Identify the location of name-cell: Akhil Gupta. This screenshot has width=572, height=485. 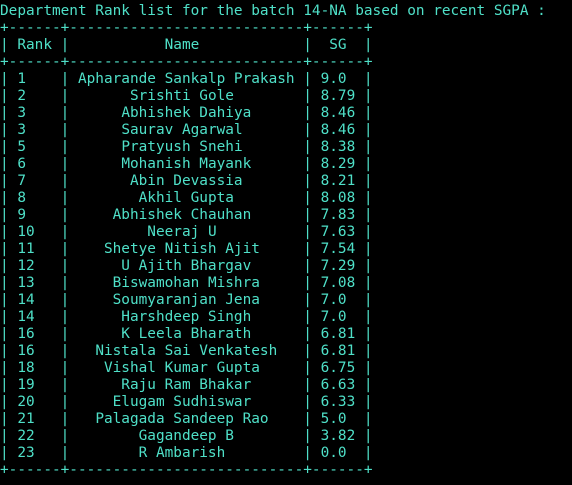
(186, 198).